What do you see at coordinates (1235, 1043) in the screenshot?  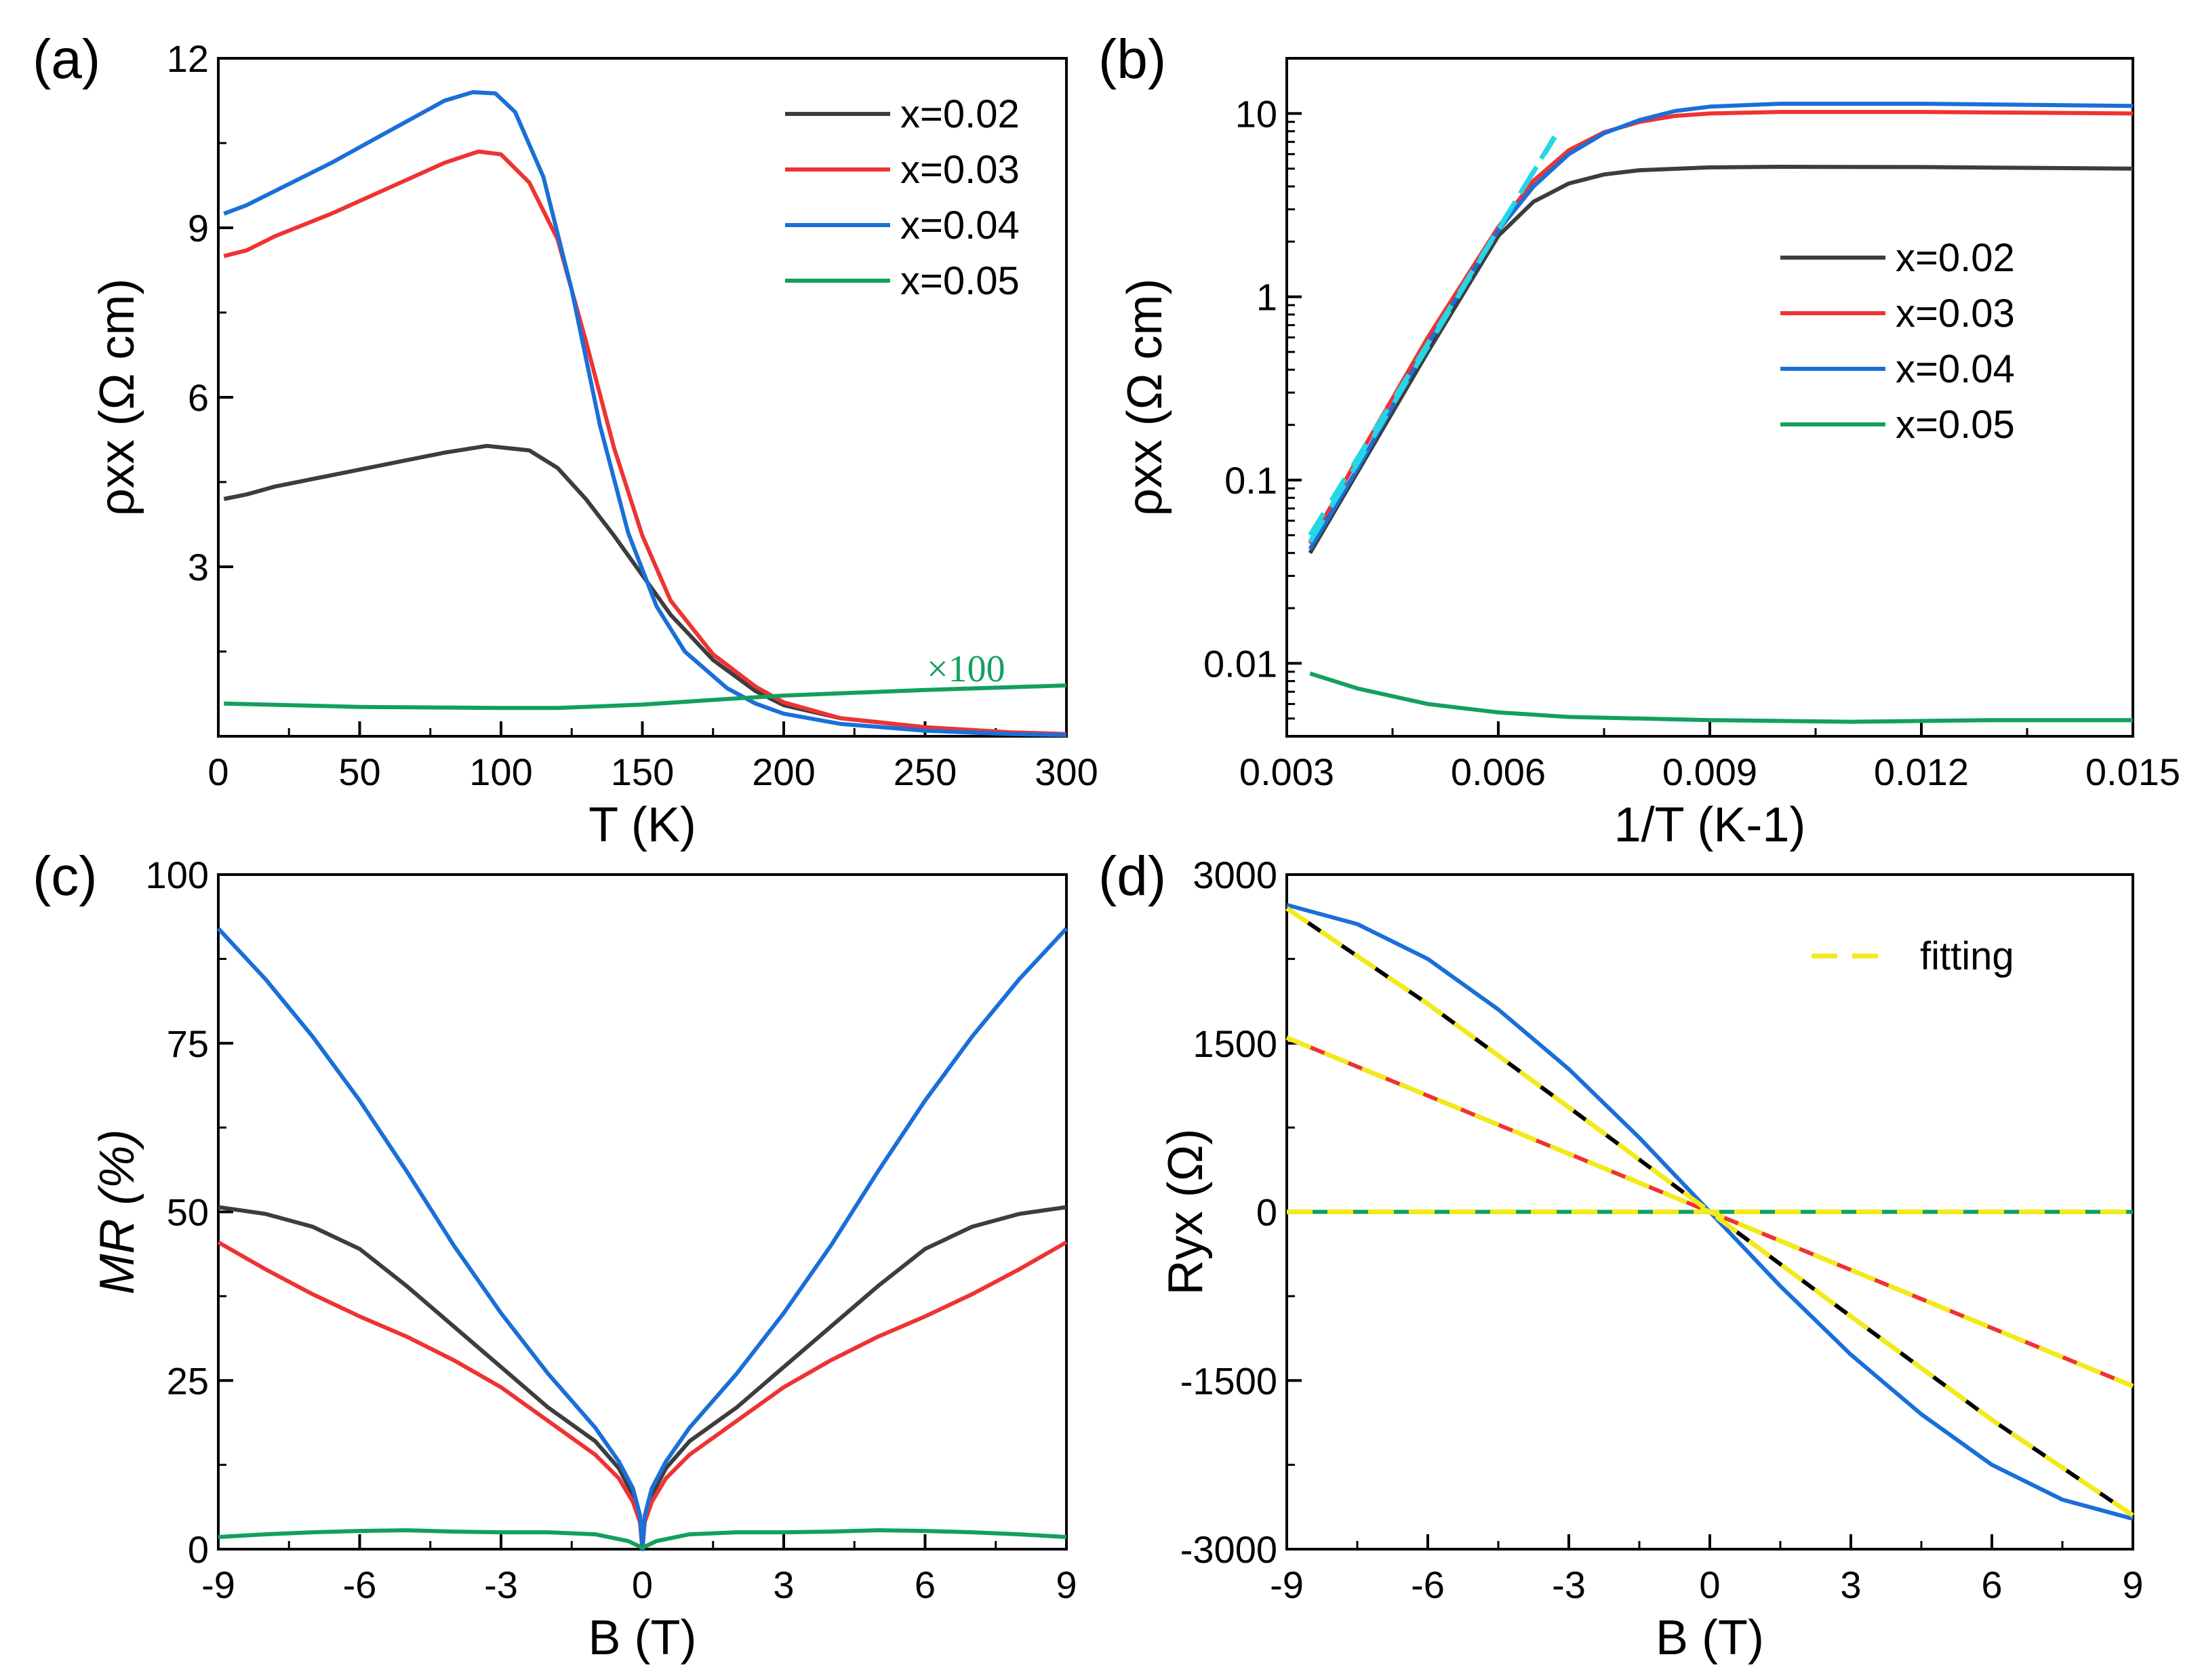 I see `y-tick-label: 1500` at bounding box center [1235, 1043].